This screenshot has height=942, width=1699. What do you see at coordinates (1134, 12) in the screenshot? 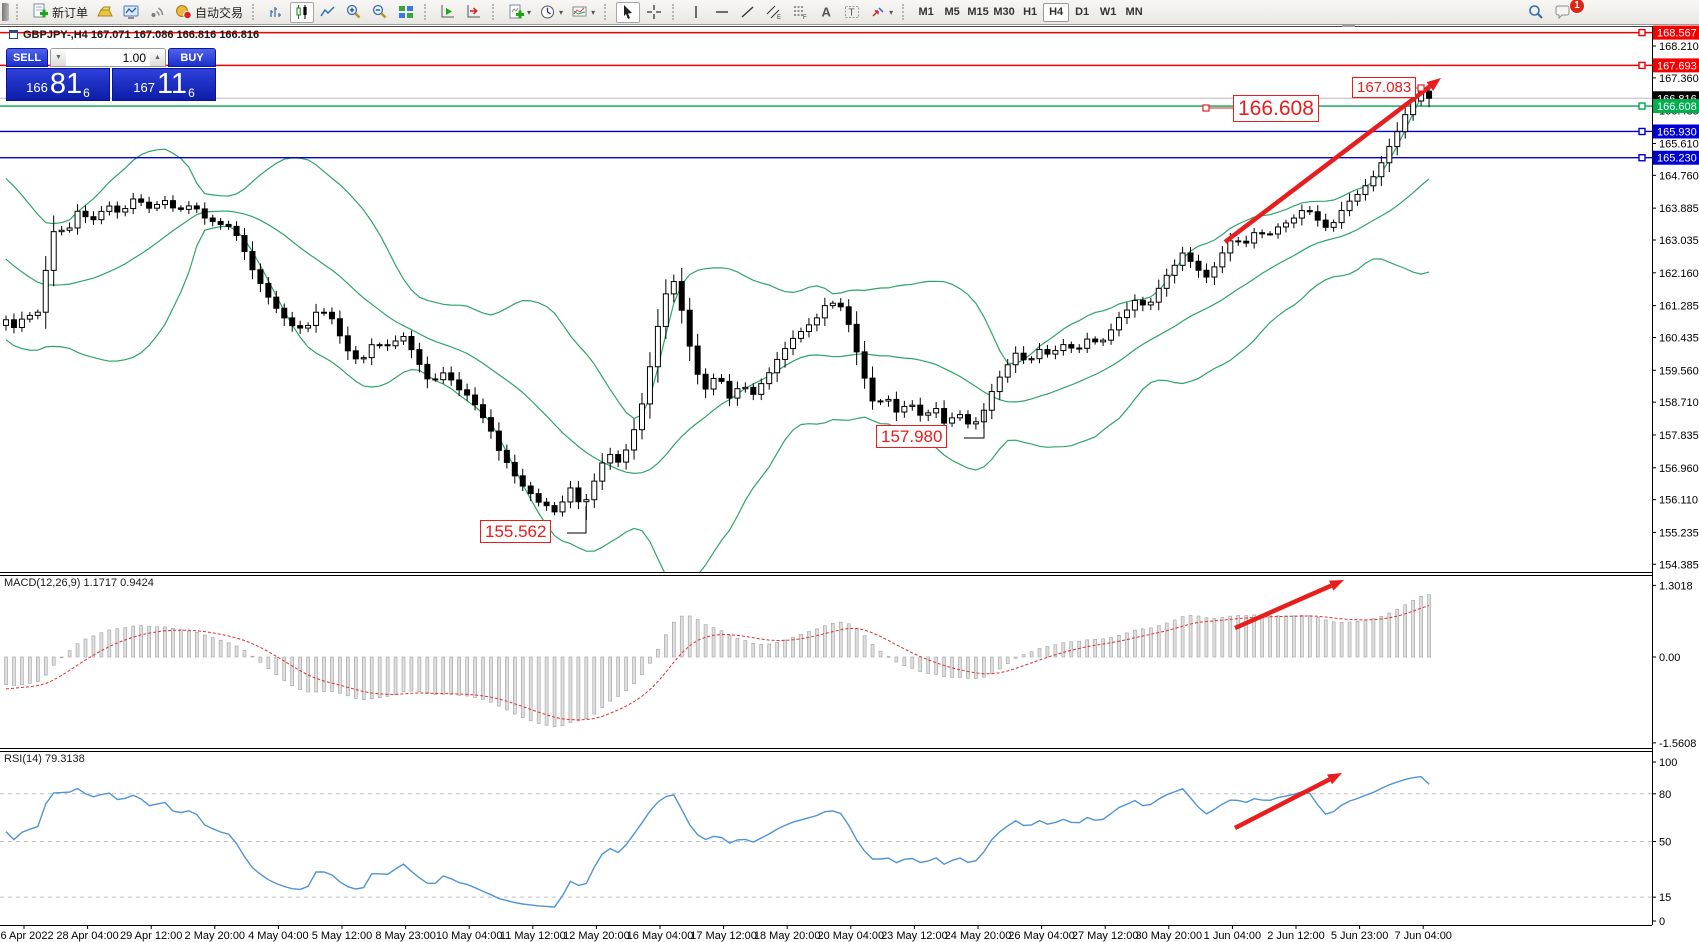
I see `timeframe-button-mn: MN` at bounding box center [1134, 12].